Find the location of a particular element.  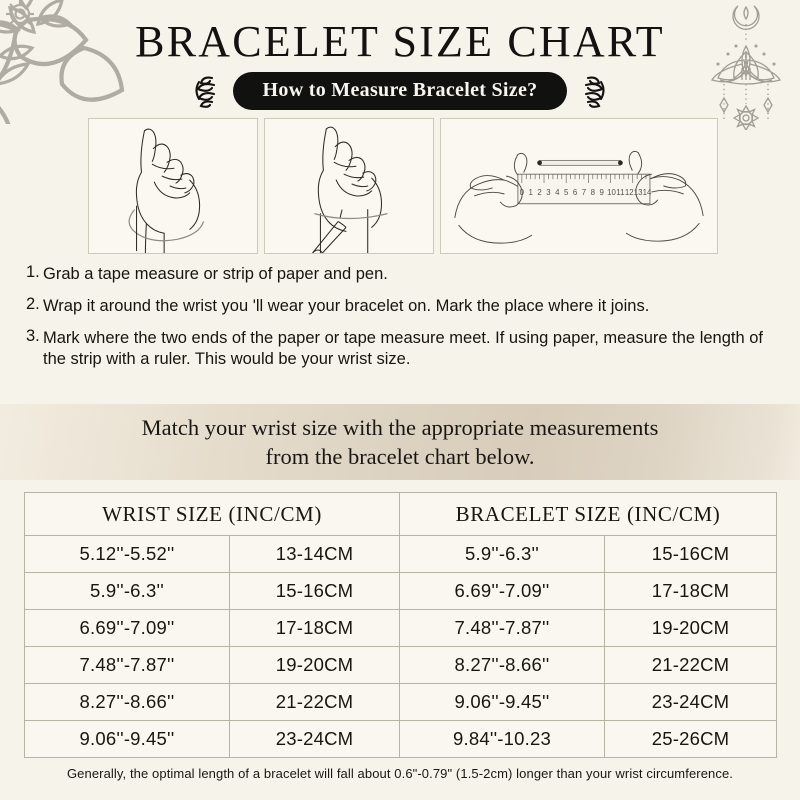

subtitle-pill: How to Measure Bracelet Size? is located at coordinates (400, 91).